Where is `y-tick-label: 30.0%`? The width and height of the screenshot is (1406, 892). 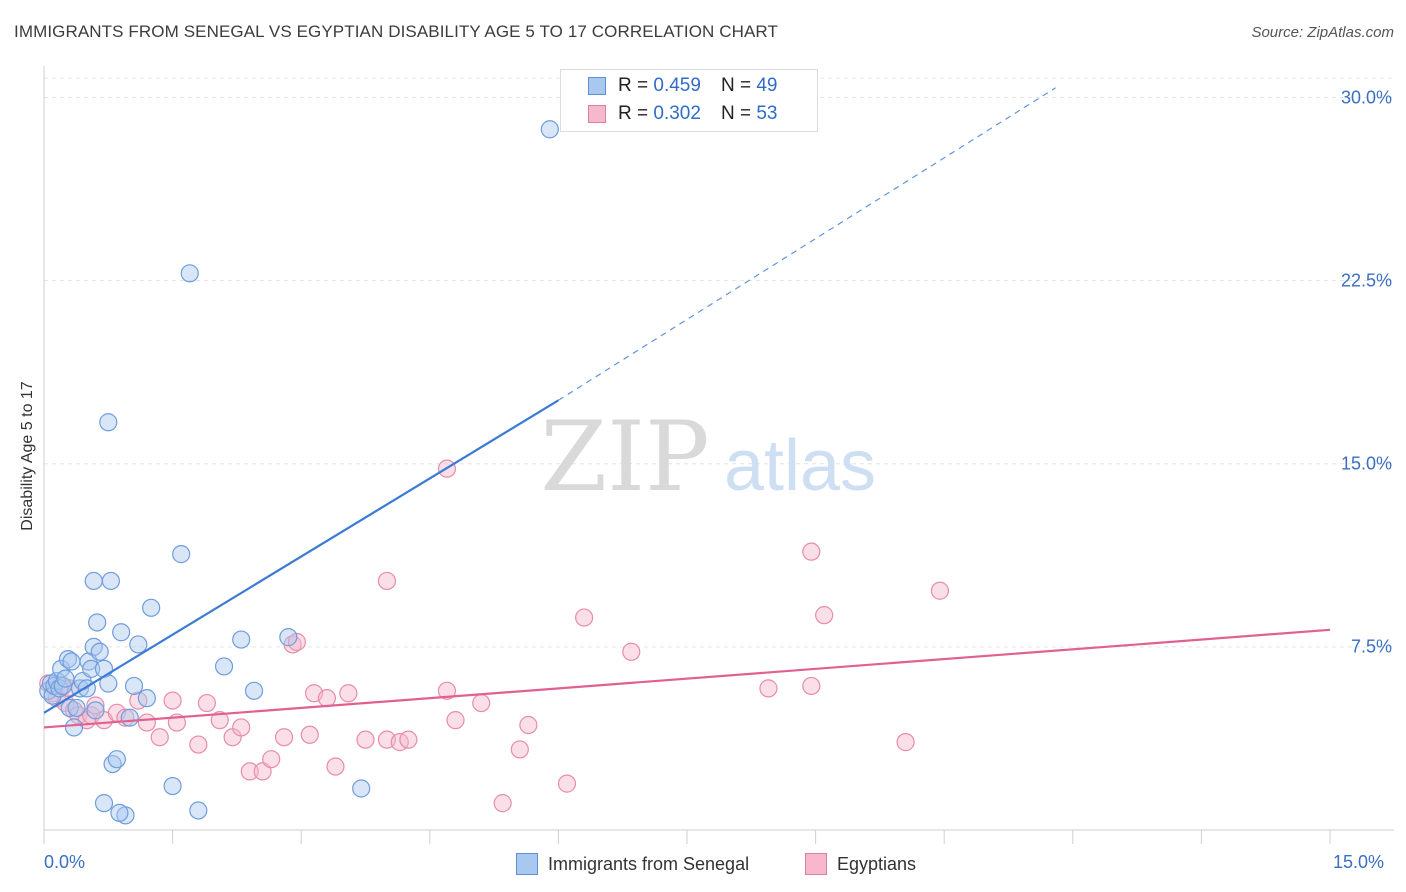 y-tick-label: 30.0% is located at coordinates (1366, 97).